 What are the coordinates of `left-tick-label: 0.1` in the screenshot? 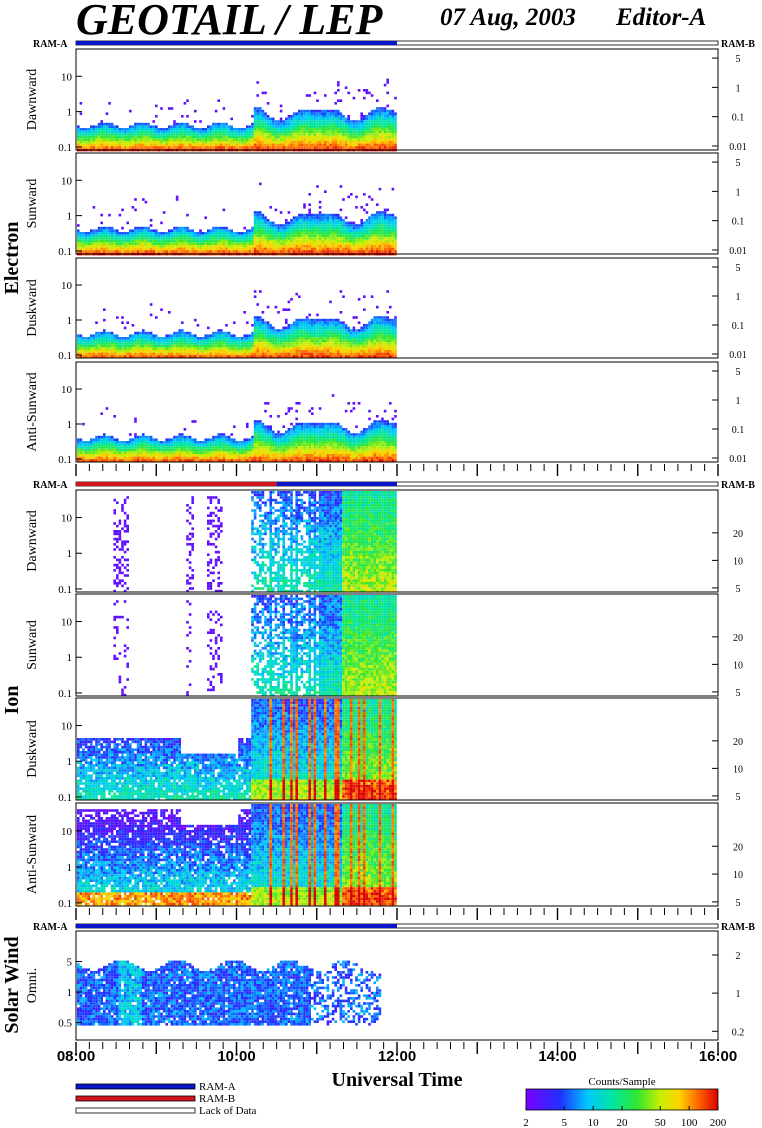 It's located at (65, 148).